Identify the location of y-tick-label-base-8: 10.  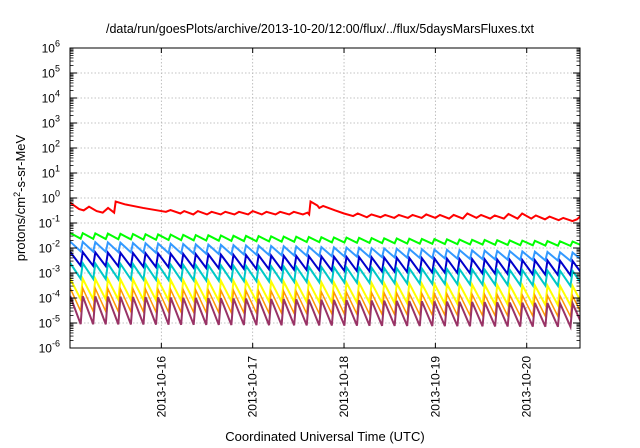
(49, 149).